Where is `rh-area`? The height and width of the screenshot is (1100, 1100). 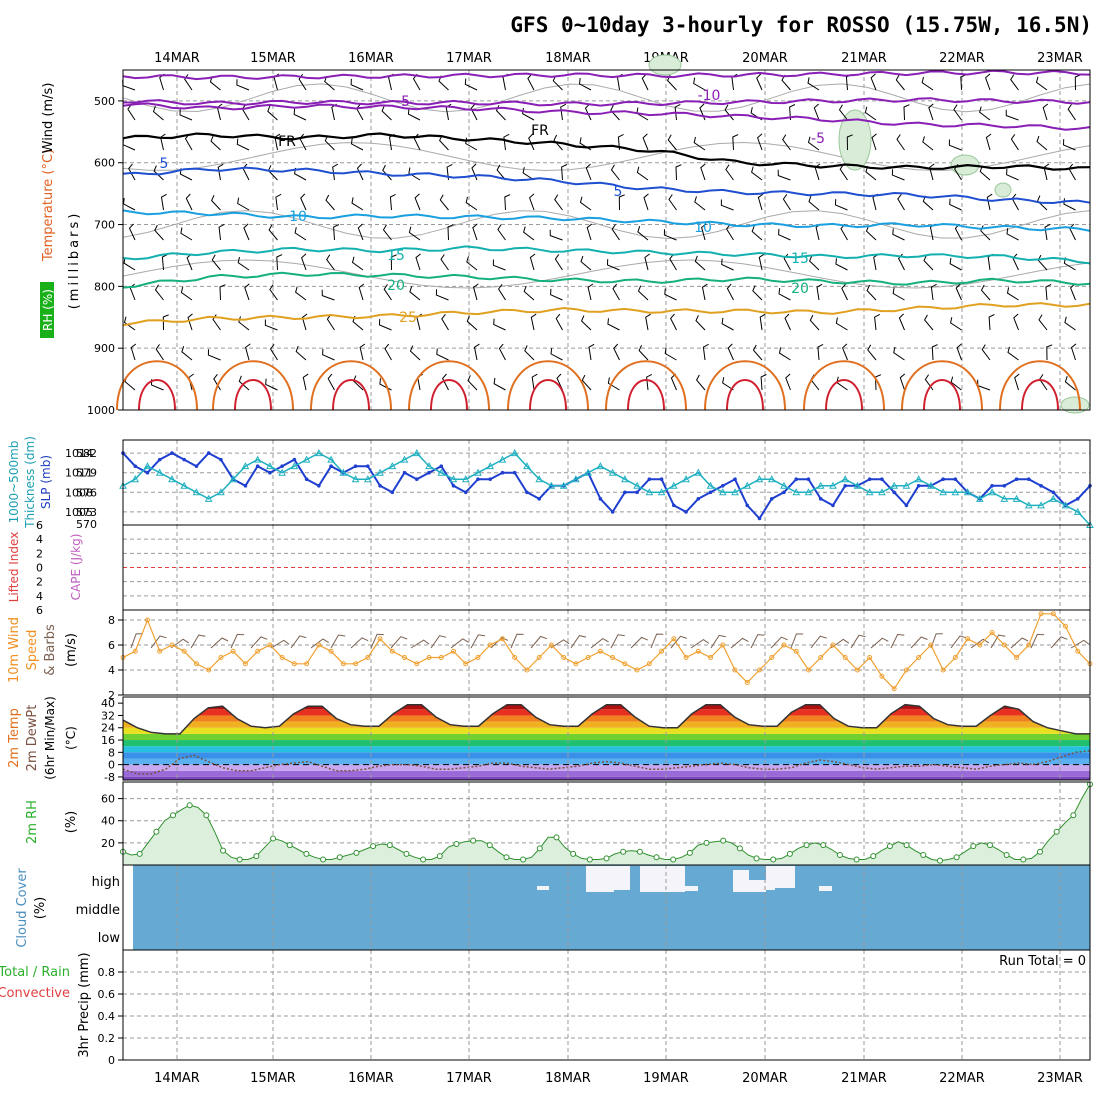
rh-area is located at coordinates (606, 824).